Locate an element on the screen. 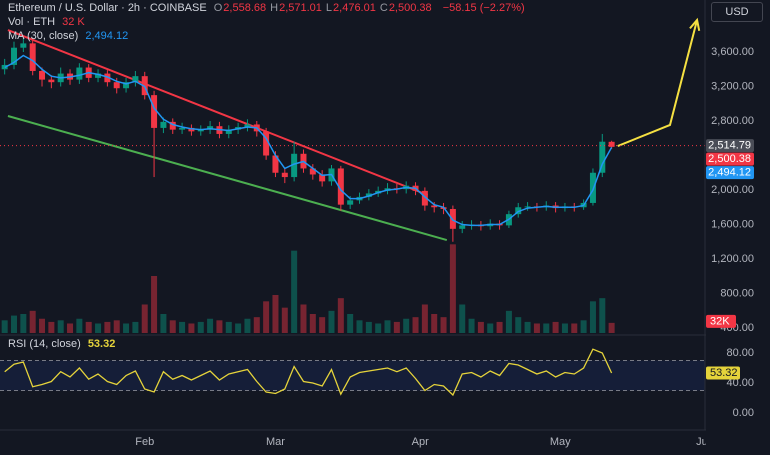 The height and width of the screenshot is (455, 770). volume-name: Vol · ETH is located at coordinates (32, 22).